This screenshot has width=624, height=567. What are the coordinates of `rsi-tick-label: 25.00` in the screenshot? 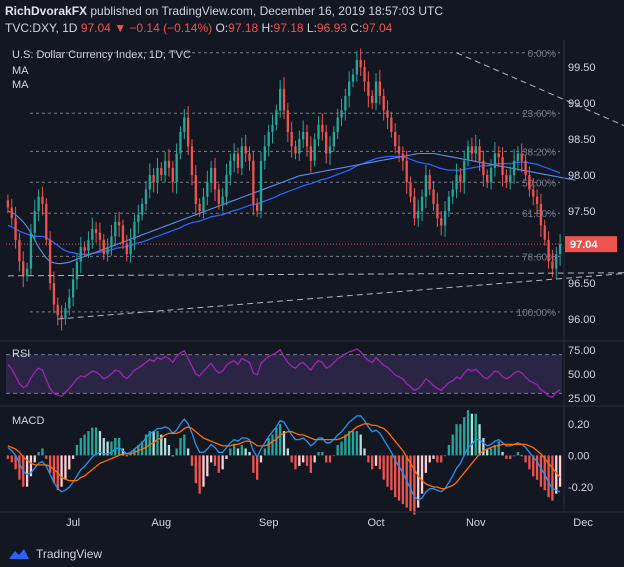 It's located at (582, 399).